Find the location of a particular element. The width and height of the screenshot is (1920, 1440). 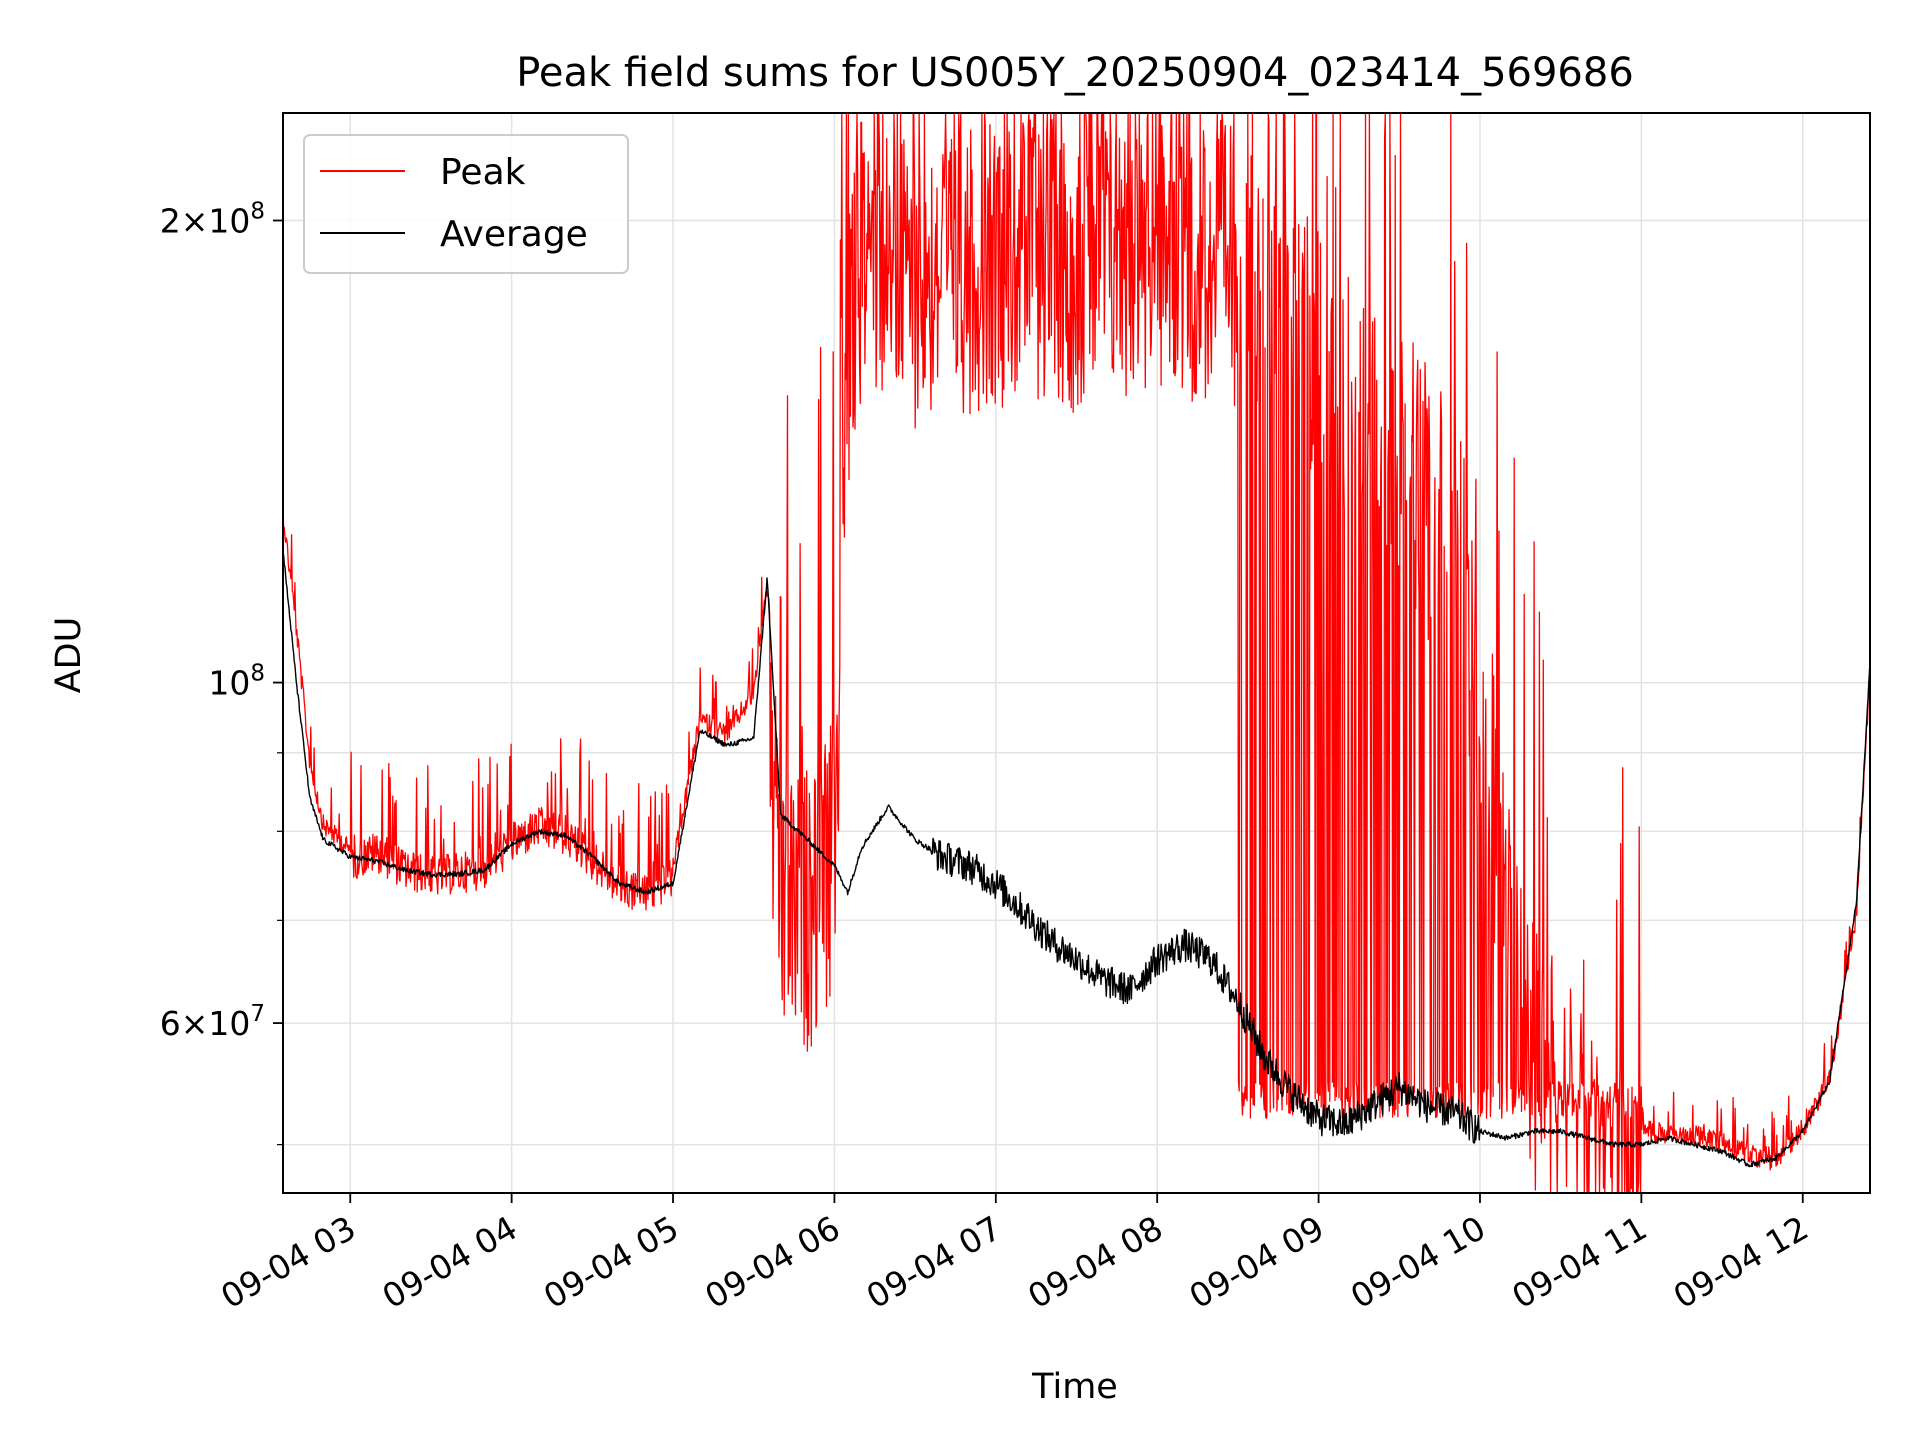

legend: Peak Average is located at coordinates (466, 204).